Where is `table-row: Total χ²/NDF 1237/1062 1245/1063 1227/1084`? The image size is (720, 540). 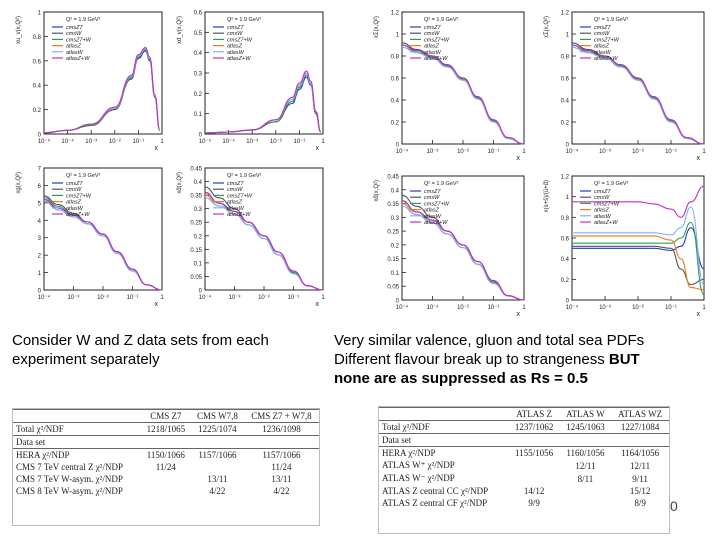
table-row: Total χ²/NDF 1237/1062 1245/1063 1227/1084 is located at coordinates (524, 427).